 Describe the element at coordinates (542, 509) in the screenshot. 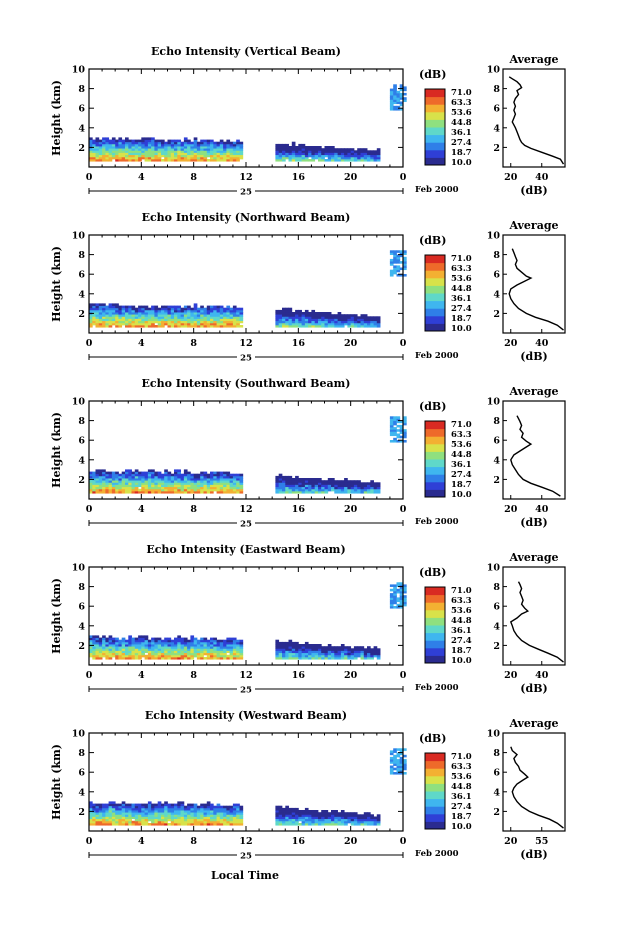

I see `average-x-tick-label: 40` at that location.